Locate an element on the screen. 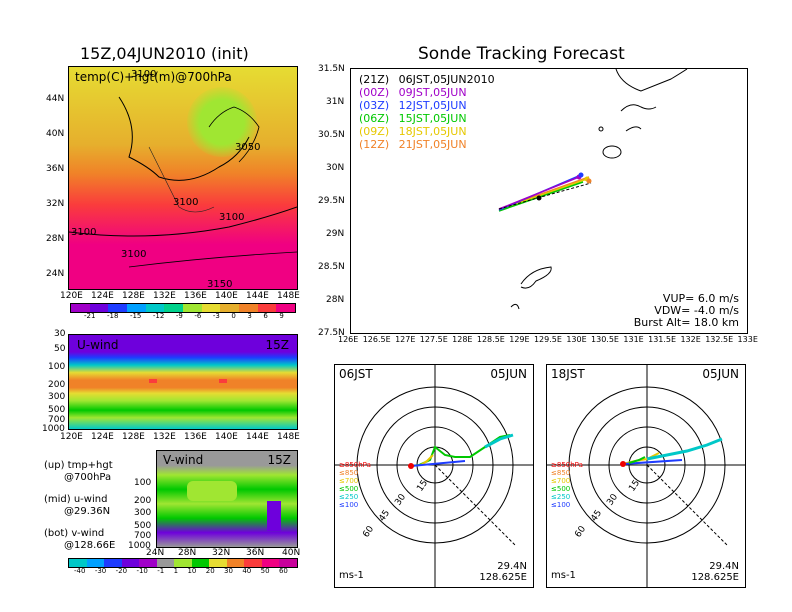 The image size is (792, 612). cbar-label: 50 is located at coordinates (265, 571).